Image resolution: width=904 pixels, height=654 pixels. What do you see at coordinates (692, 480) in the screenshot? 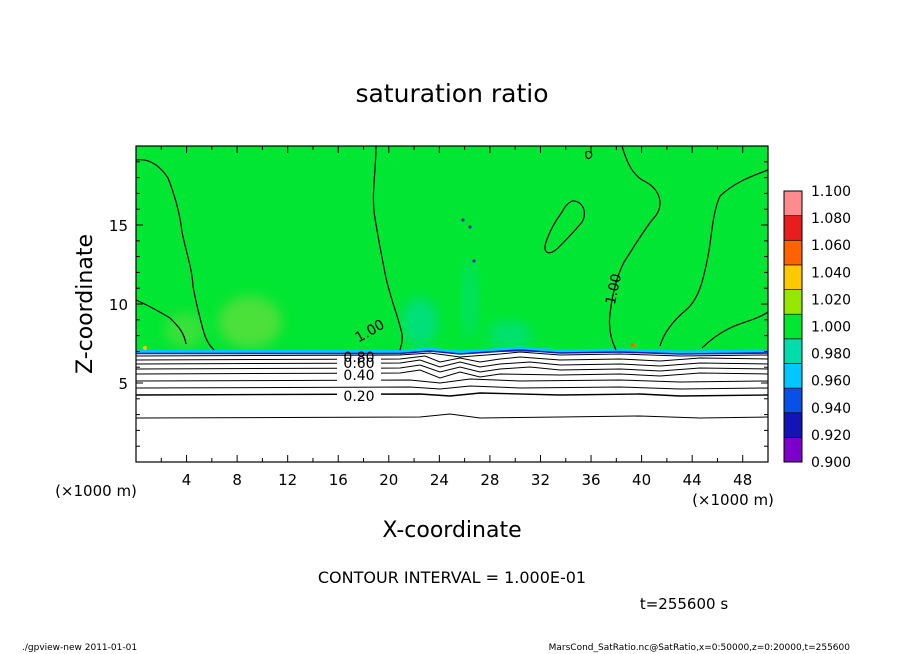
I see `x-tick-label: 44` at bounding box center [692, 480].